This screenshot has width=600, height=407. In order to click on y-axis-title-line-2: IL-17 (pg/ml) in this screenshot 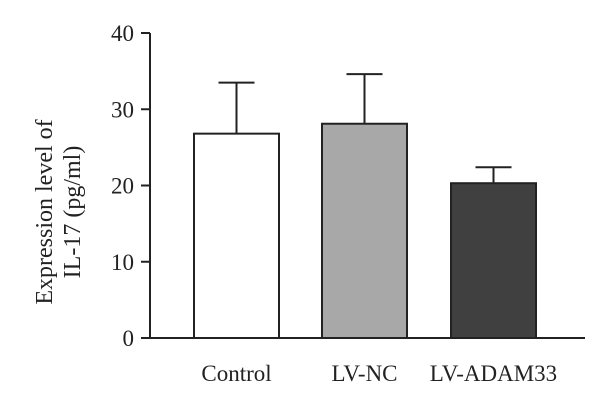, I will do `click(73, 212)`.